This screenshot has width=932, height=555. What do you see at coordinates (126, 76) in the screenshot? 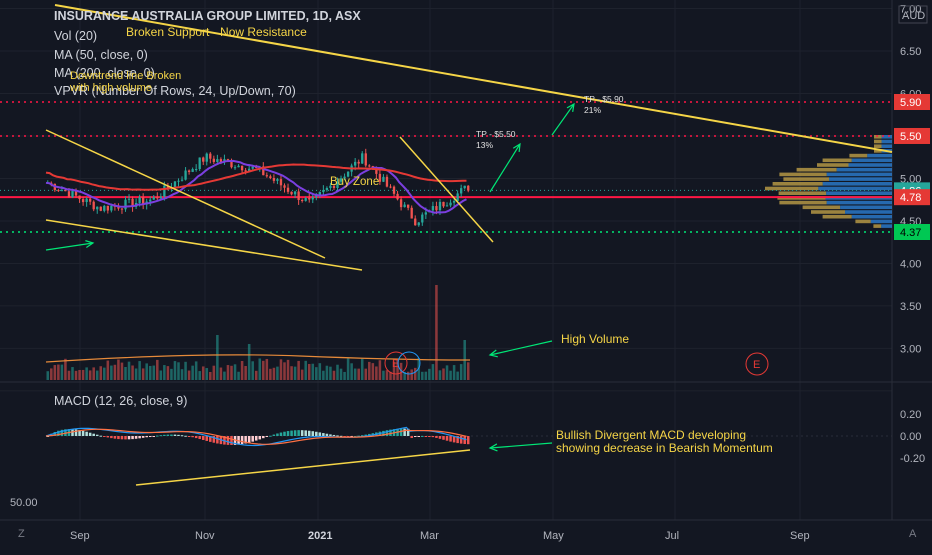
I see `annotation-downtrend: Downtrend line Broken` at bounding box center [126, 76].